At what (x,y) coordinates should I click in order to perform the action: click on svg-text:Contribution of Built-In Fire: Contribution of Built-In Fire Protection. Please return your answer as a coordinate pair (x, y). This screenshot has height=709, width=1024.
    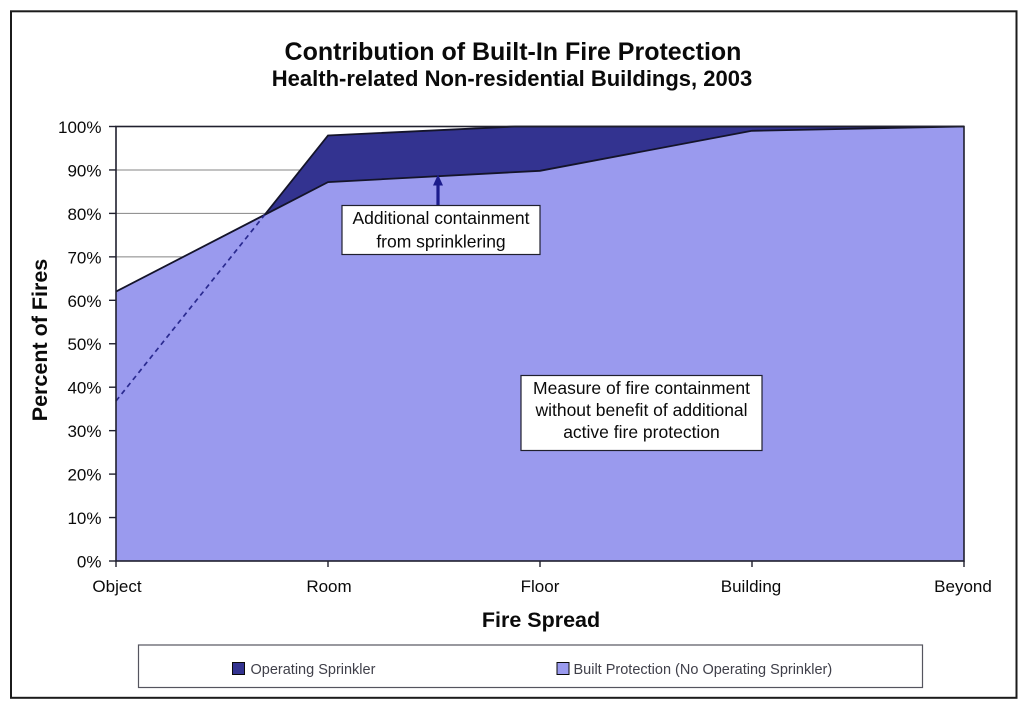
    Looking at the image, I should click on (513, 52).